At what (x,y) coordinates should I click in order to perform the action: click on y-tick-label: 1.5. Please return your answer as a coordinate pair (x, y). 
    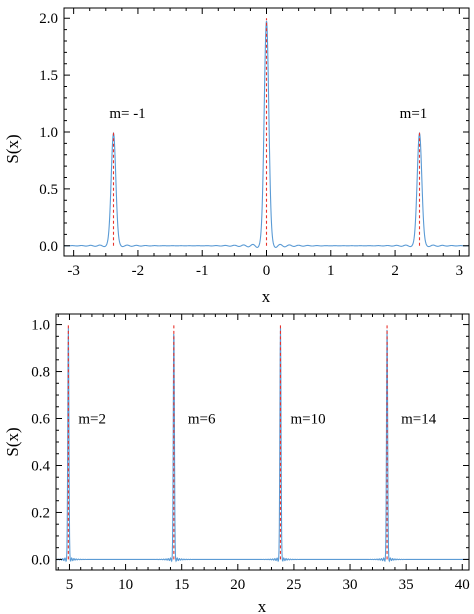
    Looking at the image, I should click on (48, 76).